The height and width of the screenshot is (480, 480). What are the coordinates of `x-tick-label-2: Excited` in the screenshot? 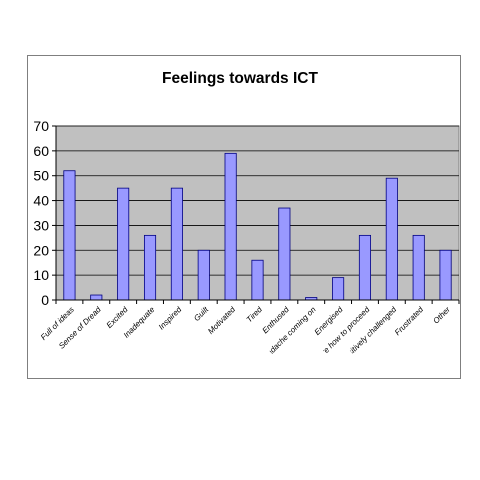 It's located at (117, 317).